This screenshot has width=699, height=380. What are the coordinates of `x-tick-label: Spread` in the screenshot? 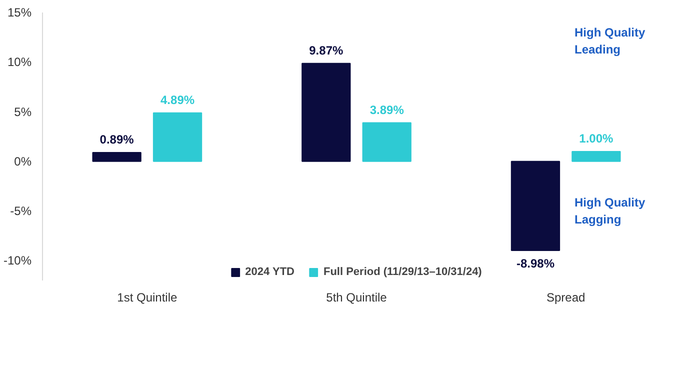 It's located at (566, 297).